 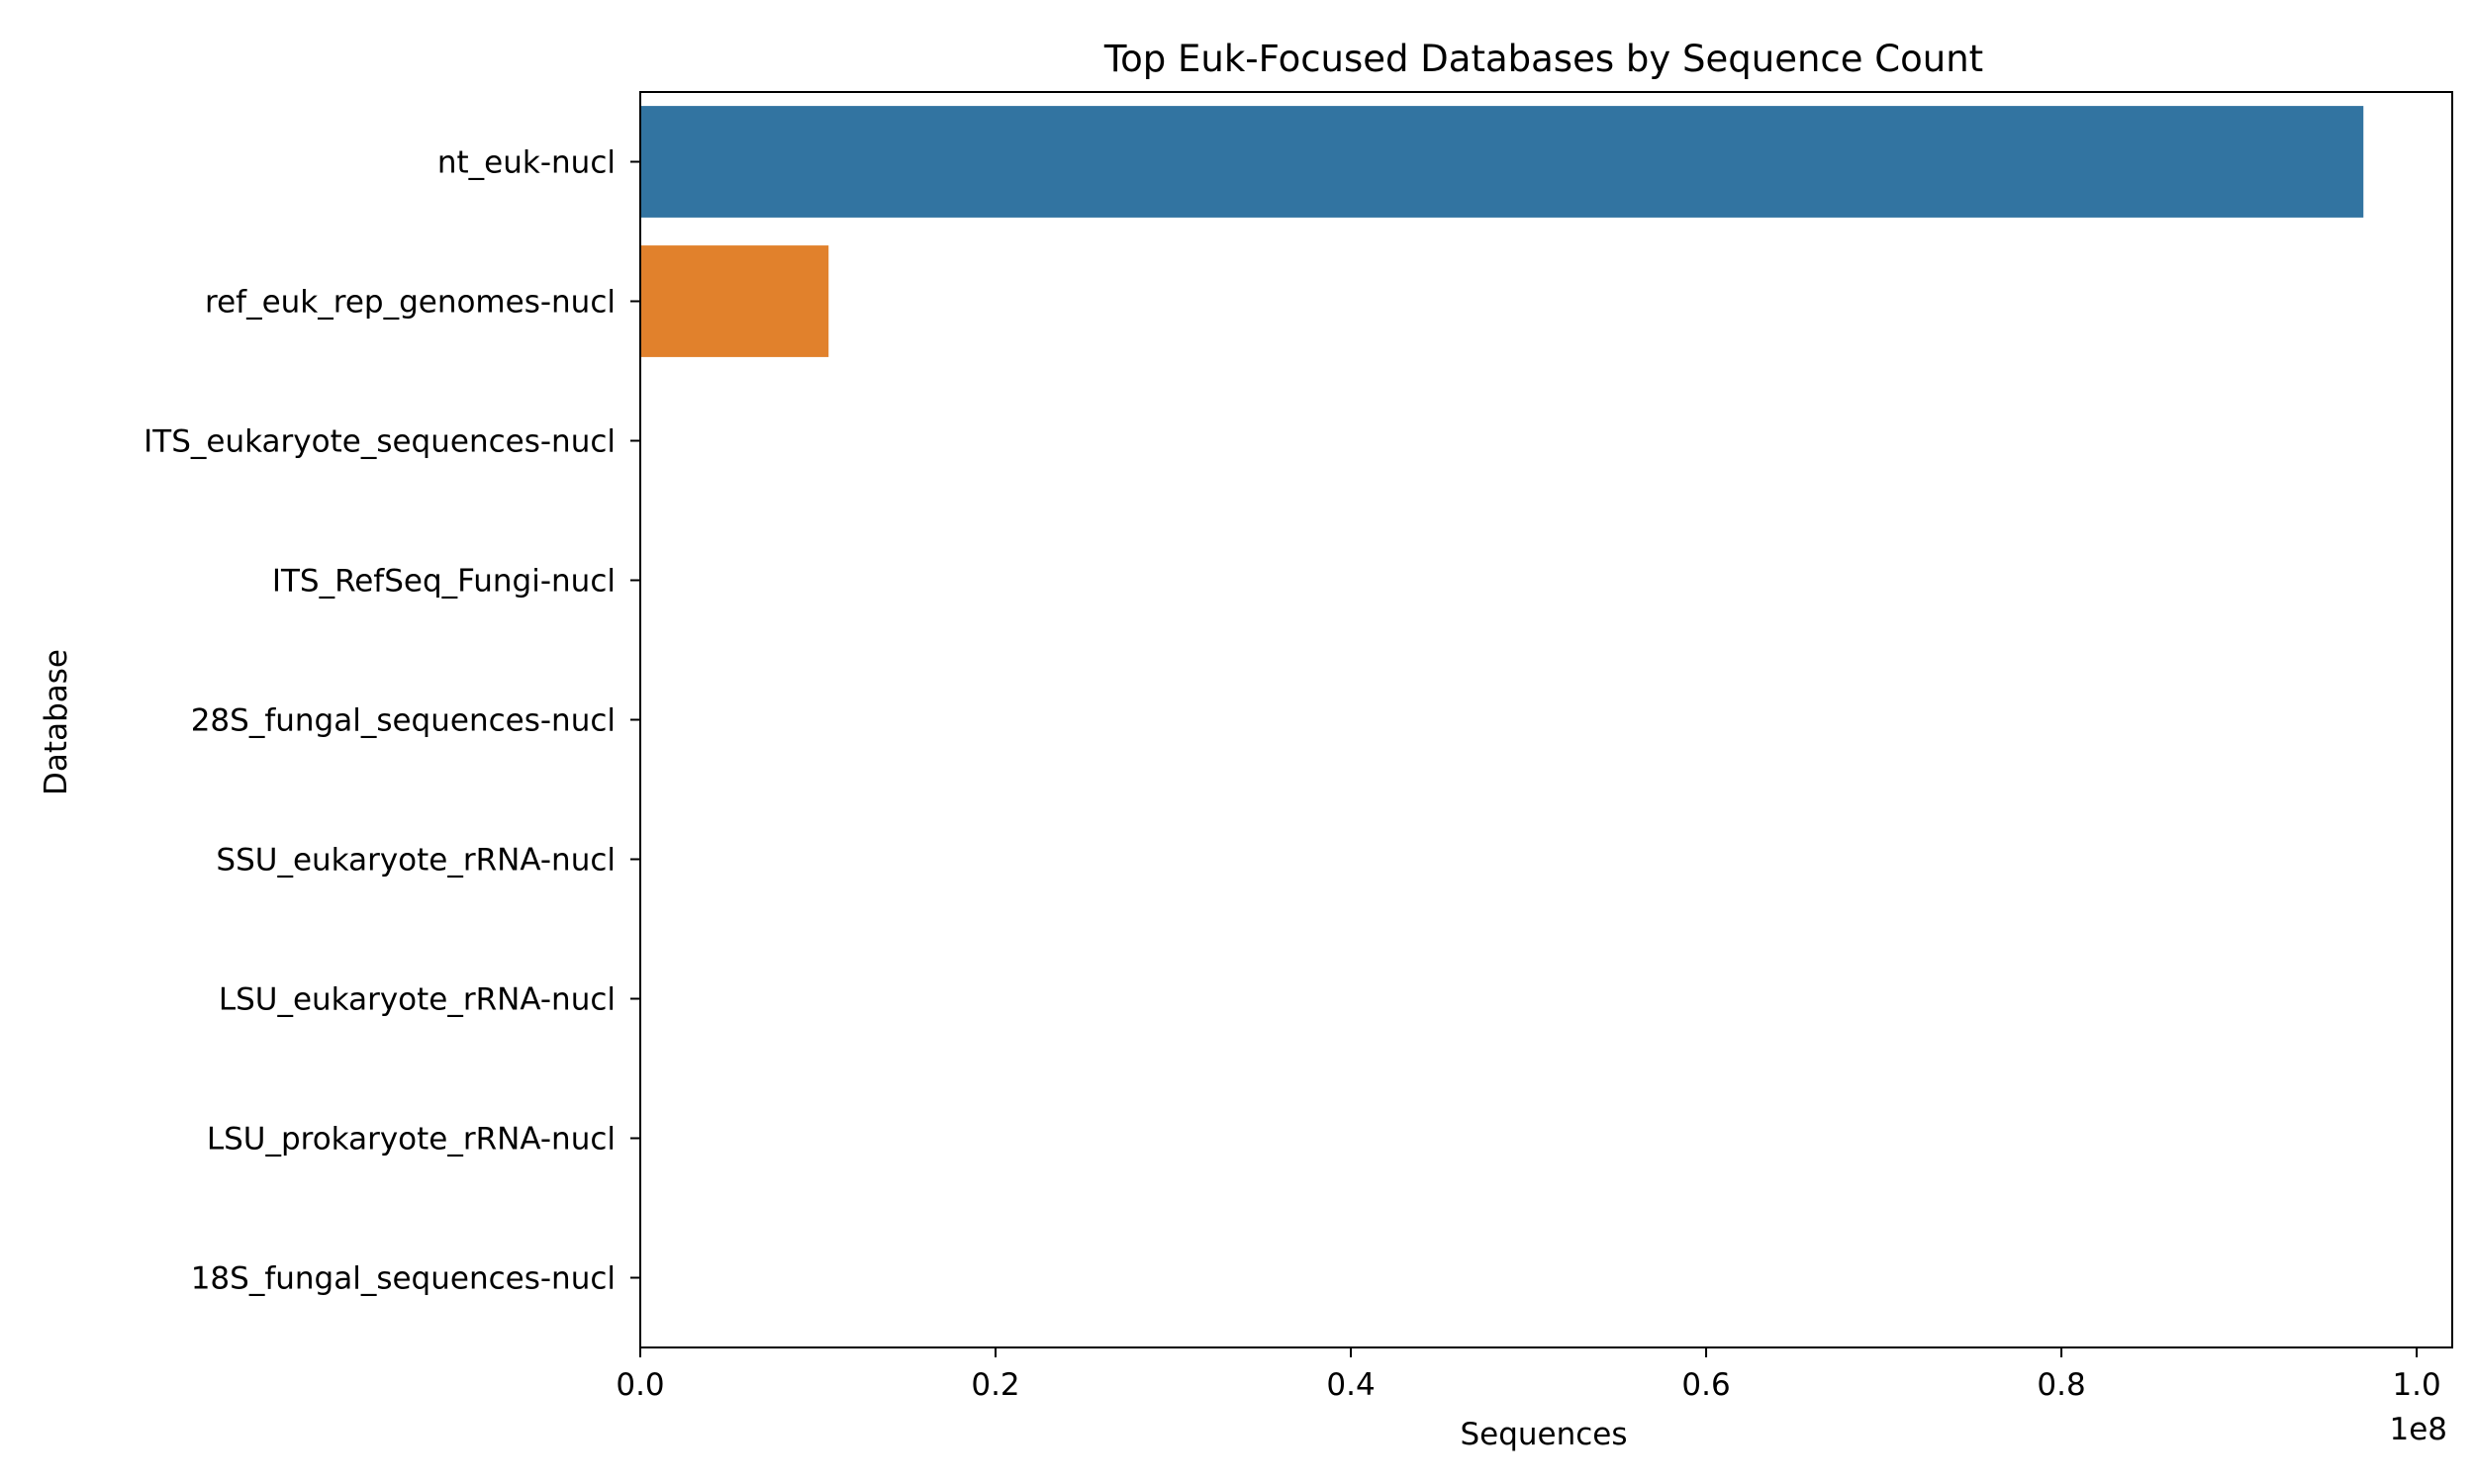 I want to click on x-axis-ticks: 0.0 0.2 0.4 0.6 0.8 1.0, so click(x=1529, y=1375).